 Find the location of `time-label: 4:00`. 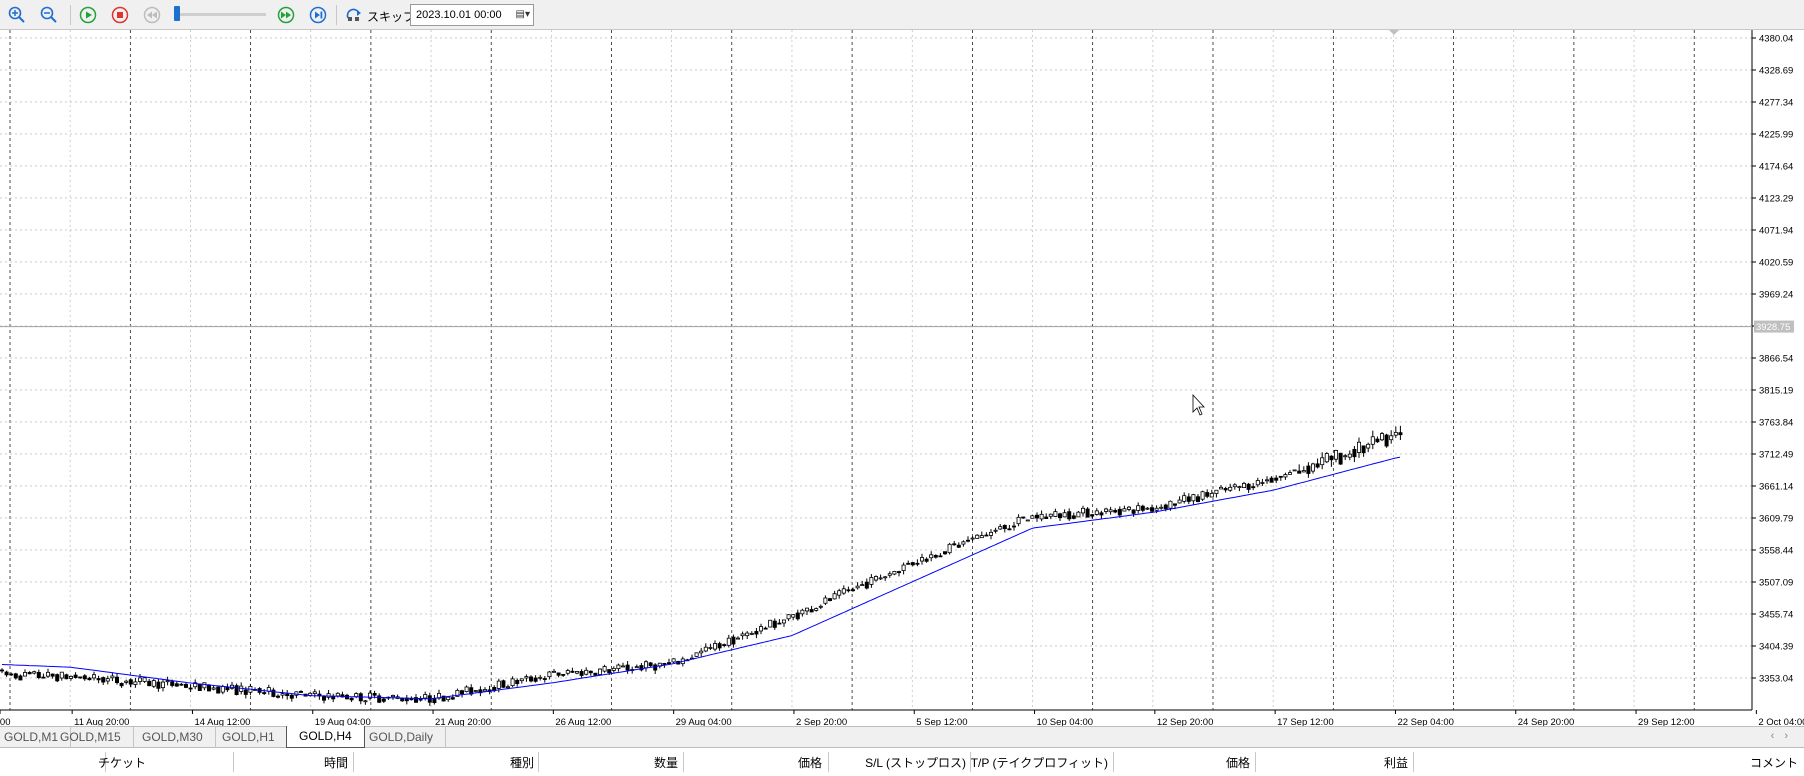

time-label: 4:00 is located at coordinates (5, 721).